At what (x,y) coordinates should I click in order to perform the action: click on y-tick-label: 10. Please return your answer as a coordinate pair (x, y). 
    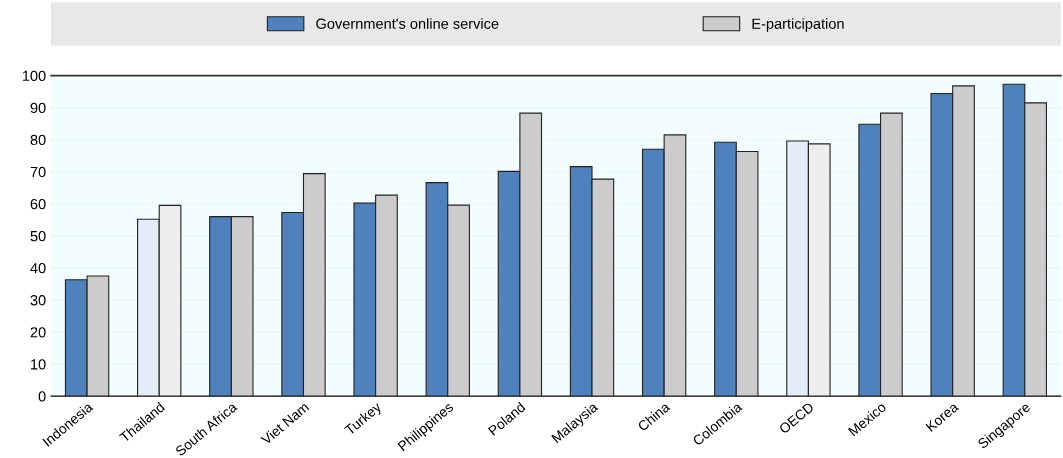
    Looking at the image, I should click on (38, 364).